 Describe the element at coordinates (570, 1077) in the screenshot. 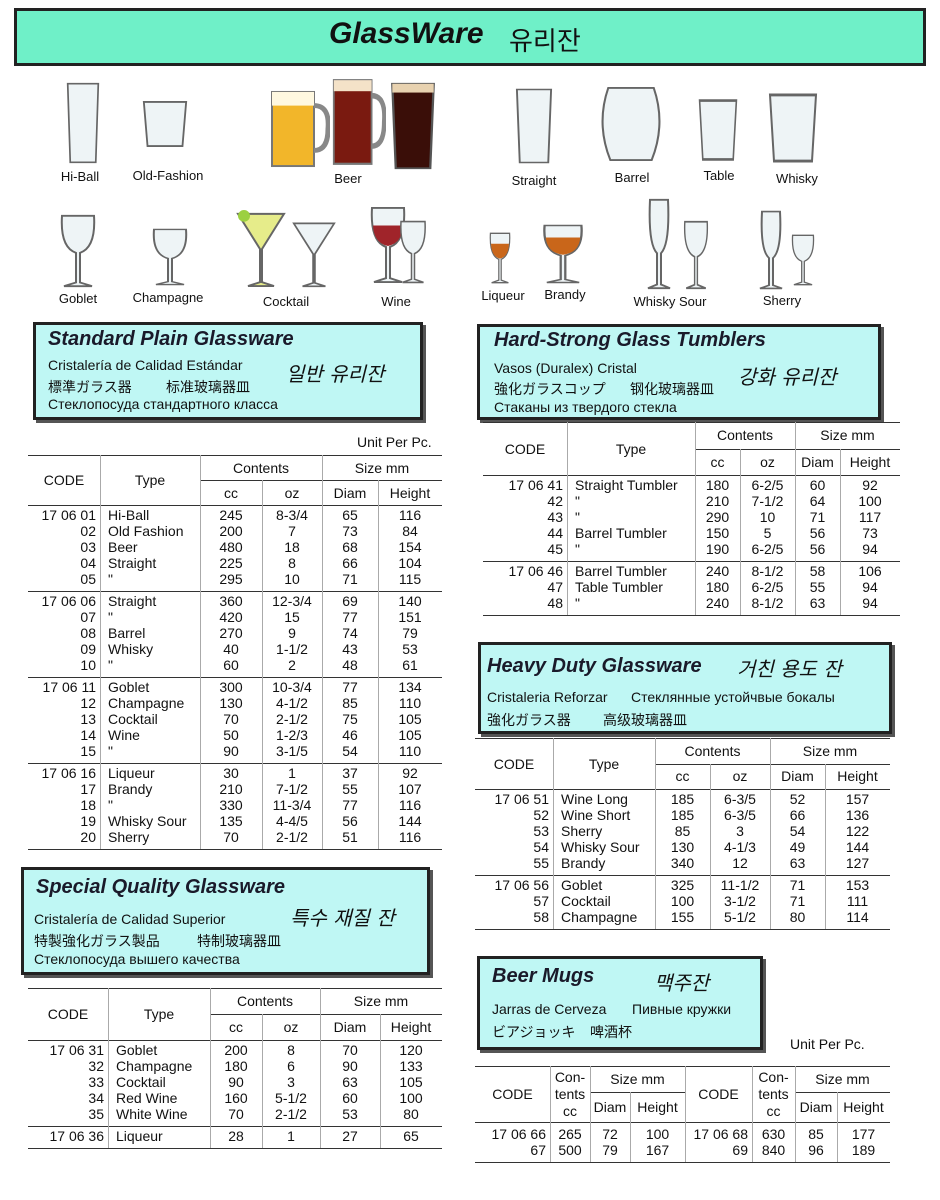

I see `cell: Con-` at that location.